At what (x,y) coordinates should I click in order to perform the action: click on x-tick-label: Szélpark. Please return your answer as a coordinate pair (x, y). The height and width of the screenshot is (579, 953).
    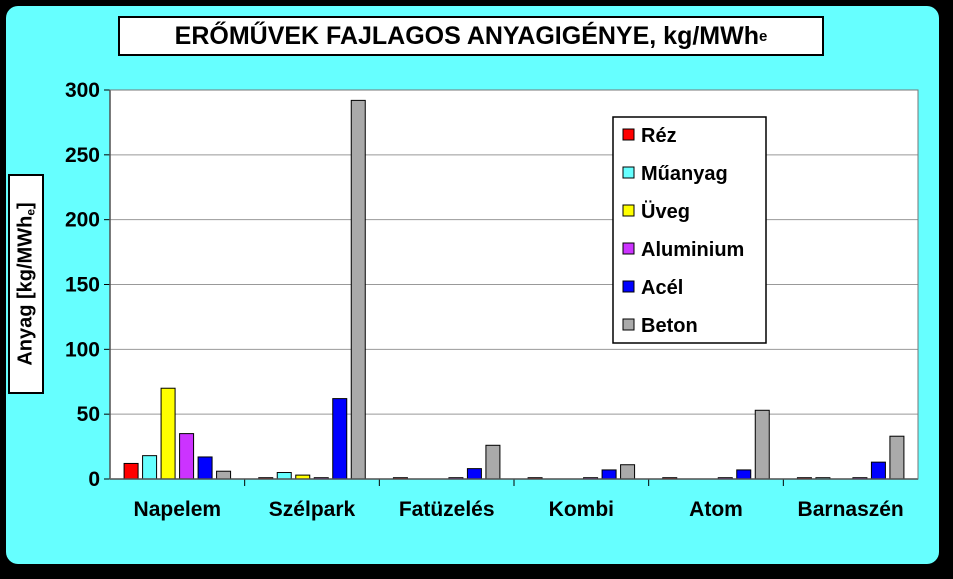
    Looking at the image, I should click on (312, 509).